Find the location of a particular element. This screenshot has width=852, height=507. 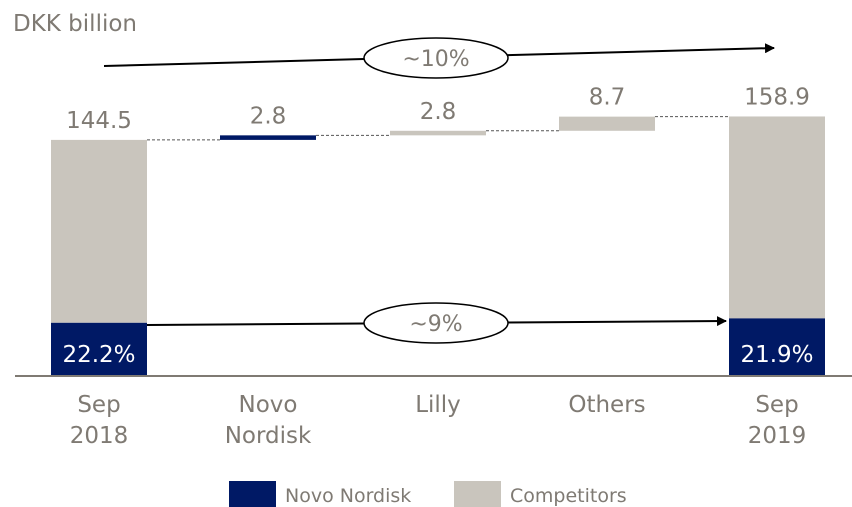

value-label-sep2018: 144.5 is located at coordinates (99, 121).